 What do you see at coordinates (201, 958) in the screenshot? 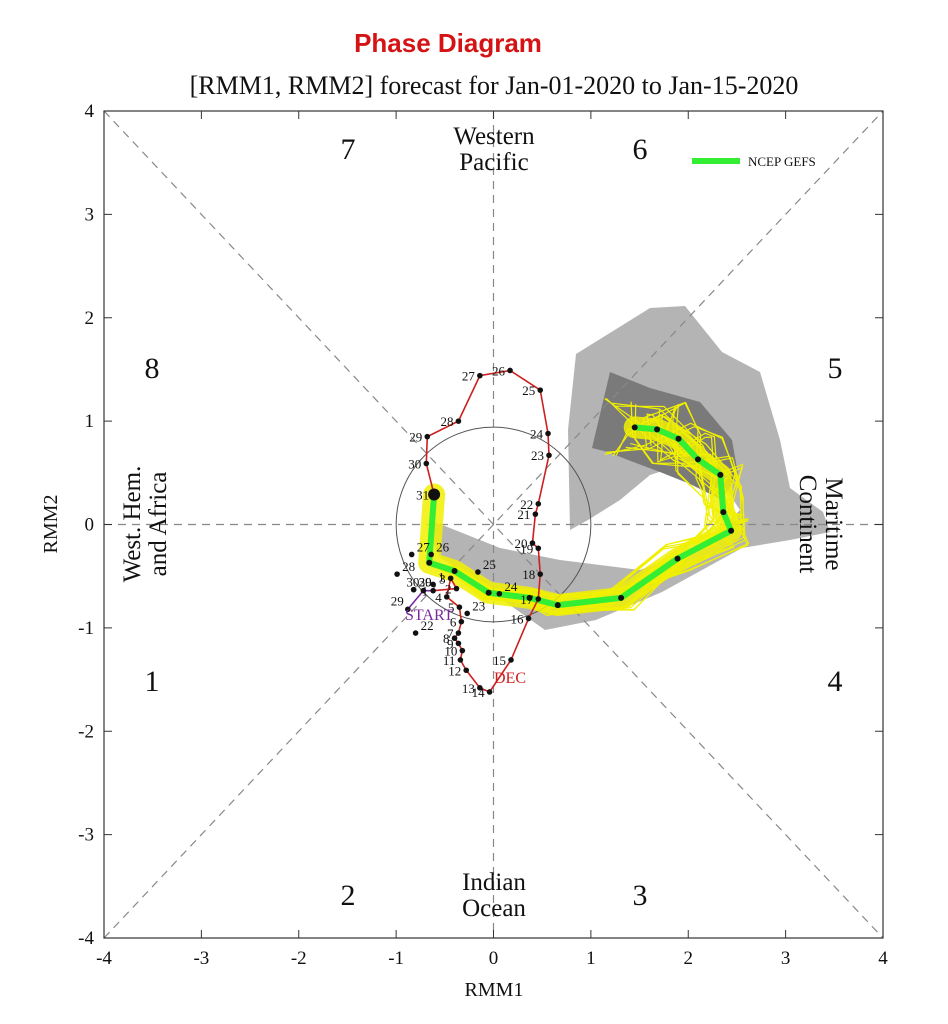
I see `x-tick-label: -3` at bounding box center [201, 958].